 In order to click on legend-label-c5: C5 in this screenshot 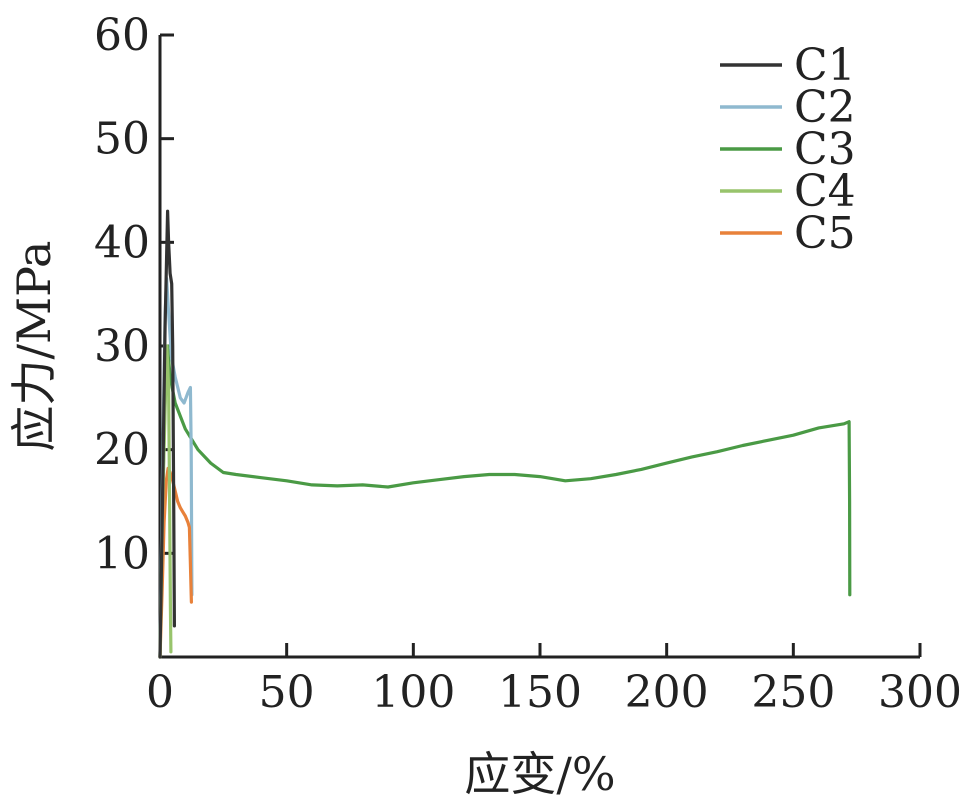, I will do `click(825, 233)`.